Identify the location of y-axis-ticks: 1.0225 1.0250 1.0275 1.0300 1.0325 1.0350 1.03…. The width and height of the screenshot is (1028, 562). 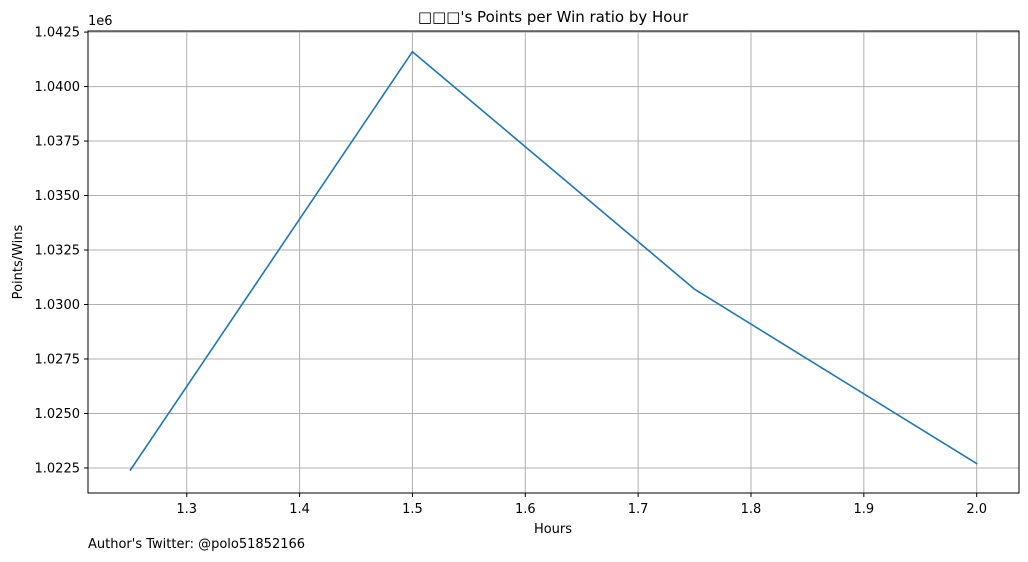
(61, 251).